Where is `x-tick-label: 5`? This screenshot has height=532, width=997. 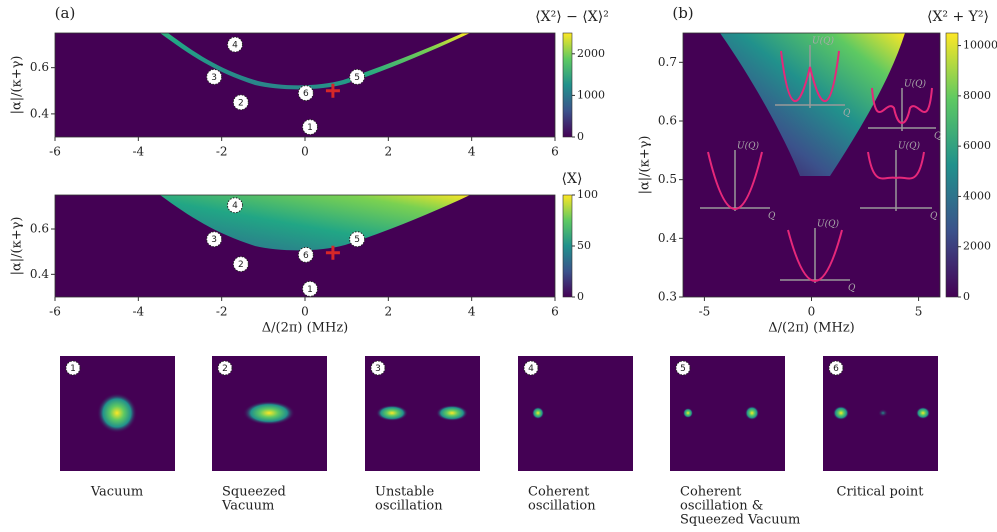 x-tick-label: 5 is located at coordinates (919, 312).